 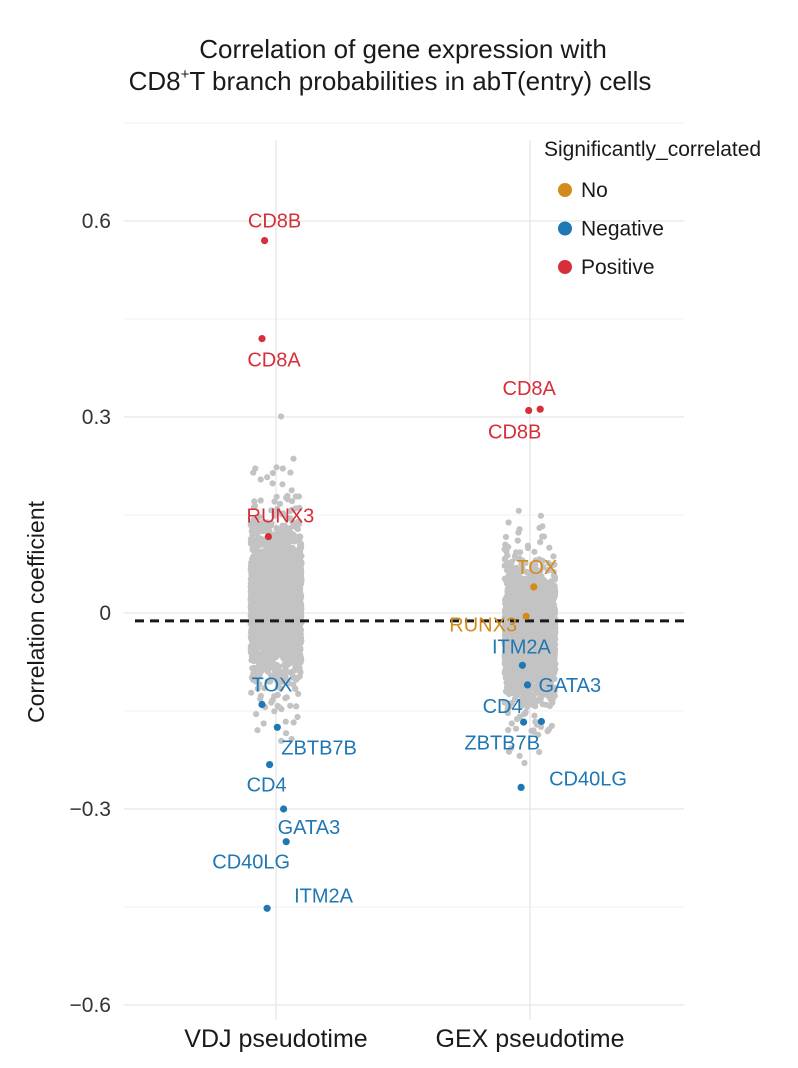 I want to click on y-tick-label: −0.3, so click(x=90, y=809).